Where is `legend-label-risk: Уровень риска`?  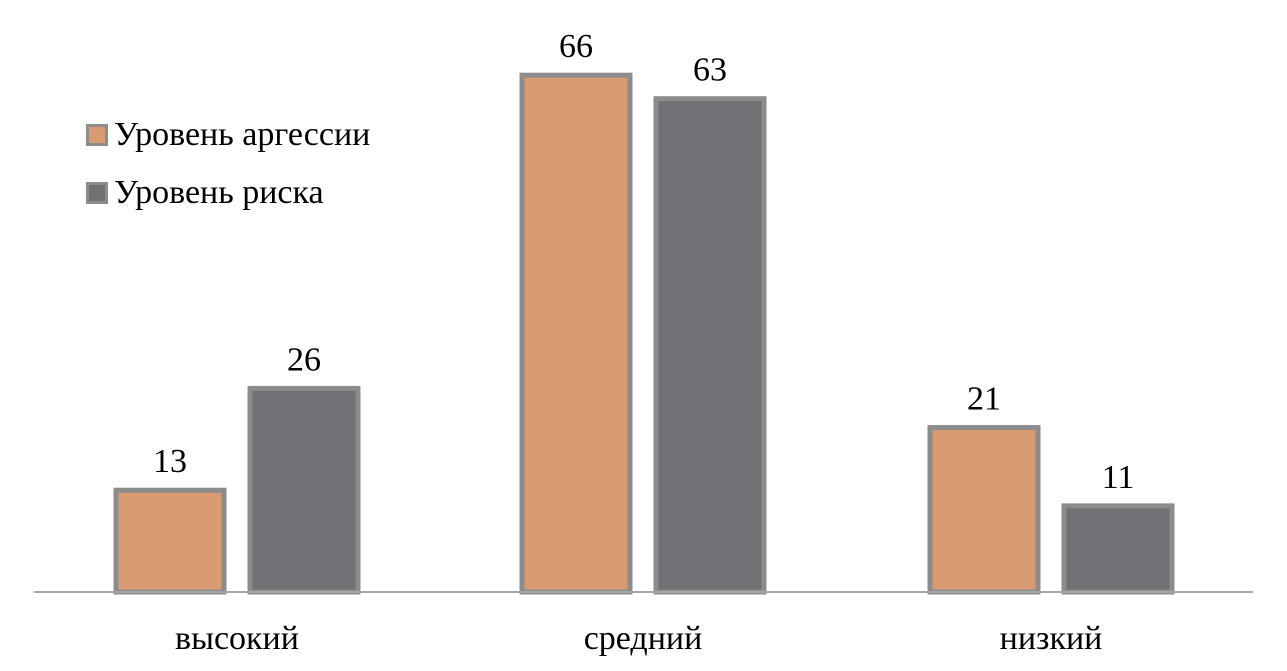 legend-label-risk: Уровень риска is located at coordinates (219, 192).